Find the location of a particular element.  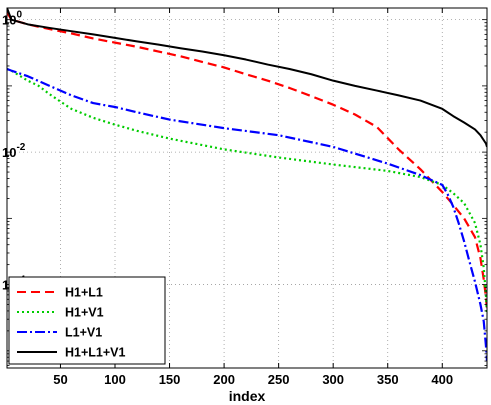

x-tick-label: 300 is located at coordinates (333, 379).